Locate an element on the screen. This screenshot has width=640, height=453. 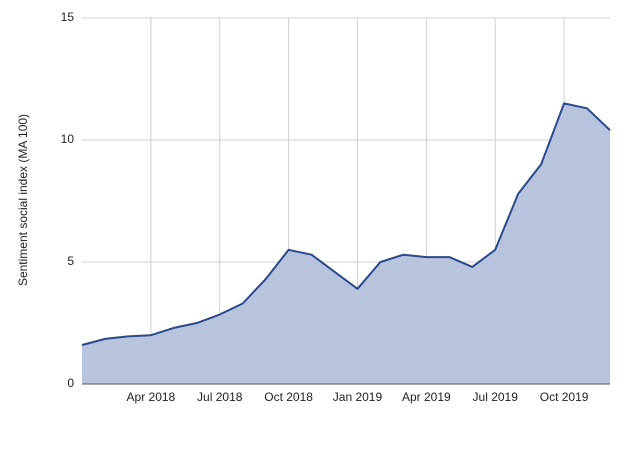
x-tick-label: Apr 2018 is located at coordinates (151, 397).